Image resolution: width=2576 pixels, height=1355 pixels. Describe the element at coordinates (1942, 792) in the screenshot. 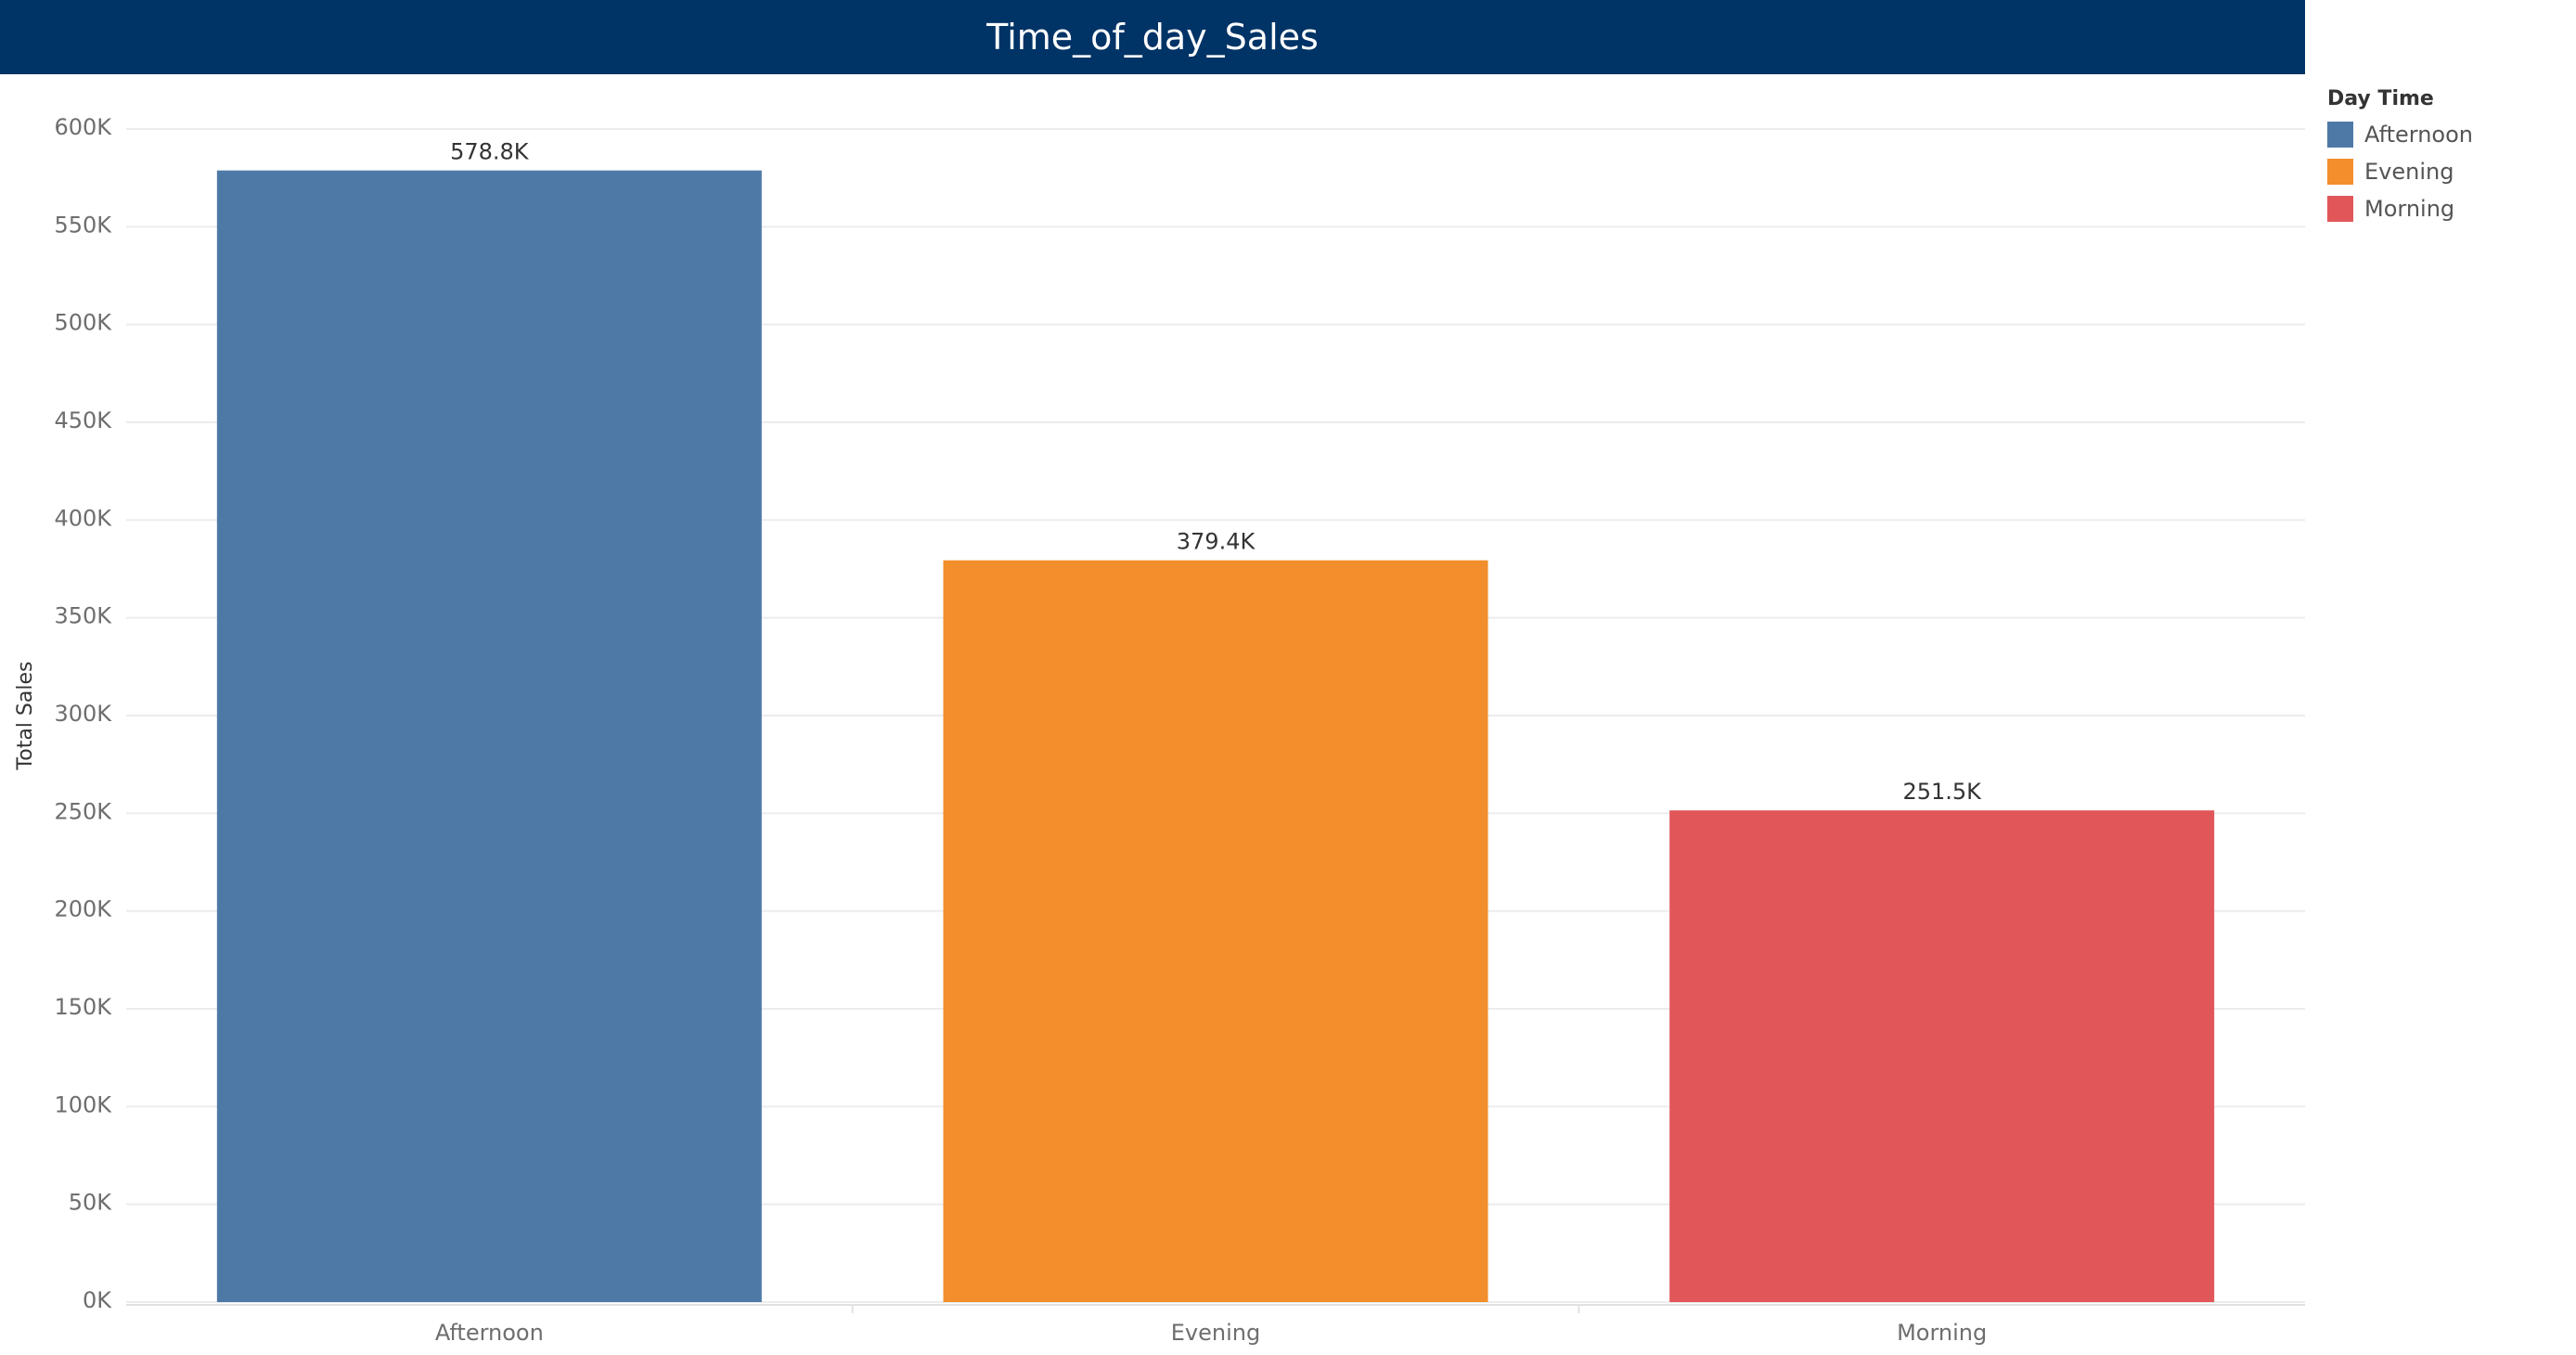

I see `data-label: 251.5K` at that location.